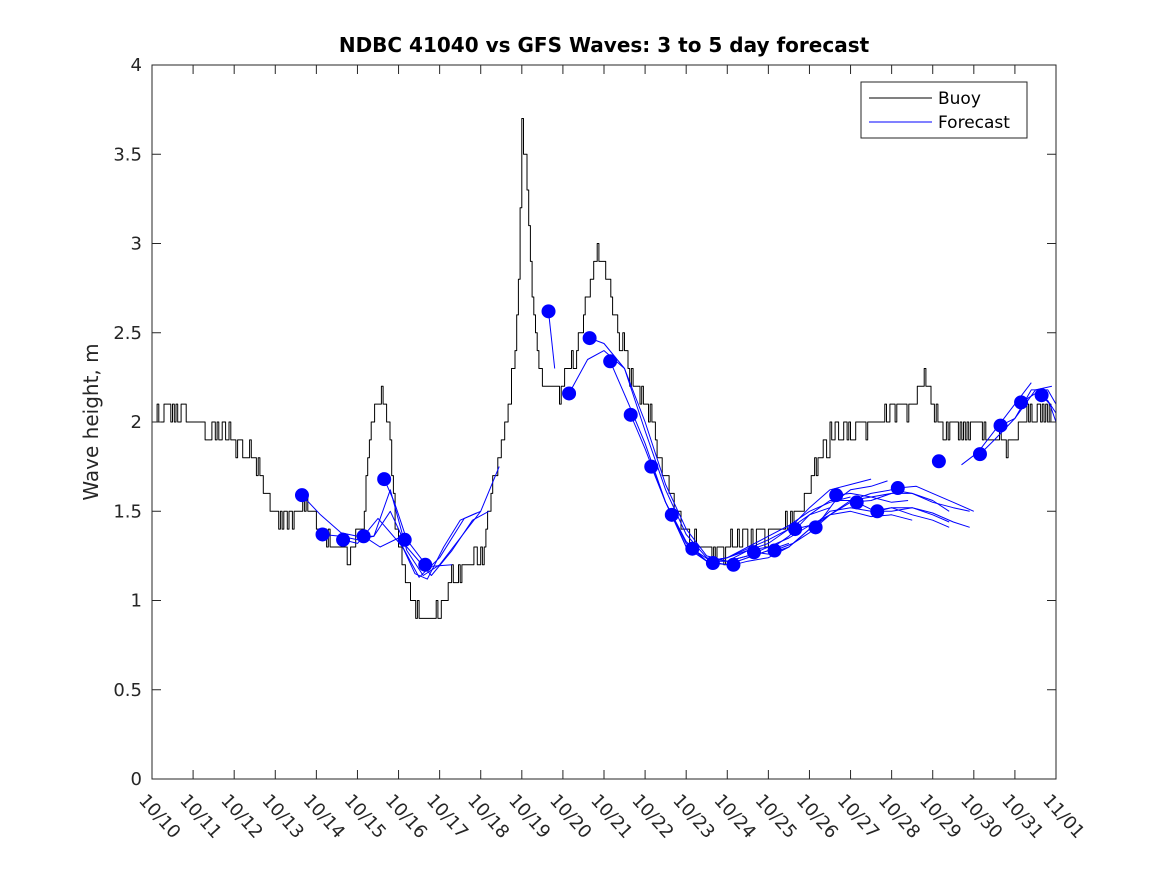  Describe the element at coordinates (136, 244) in the screenshot. I see `y-tick-label: 3` at that location.